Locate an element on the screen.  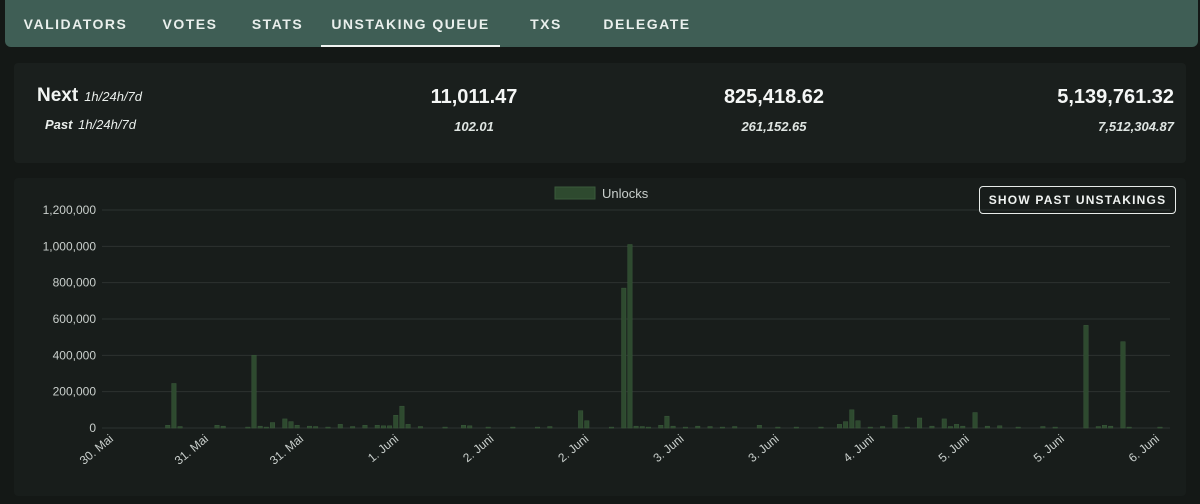
tab-votes-label: VOTES is located at coordinates (190, 23).